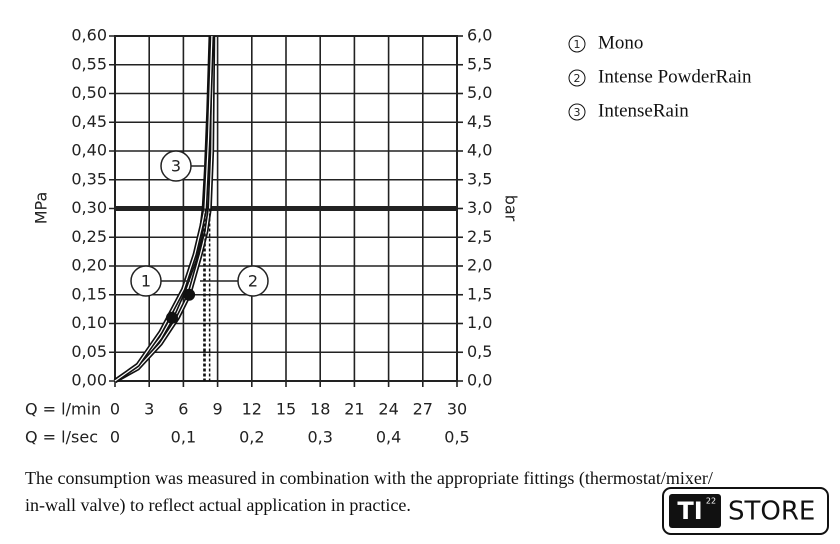 The image size is (840, 544). I want to click on logo-mark: TI, so click(689, 511).